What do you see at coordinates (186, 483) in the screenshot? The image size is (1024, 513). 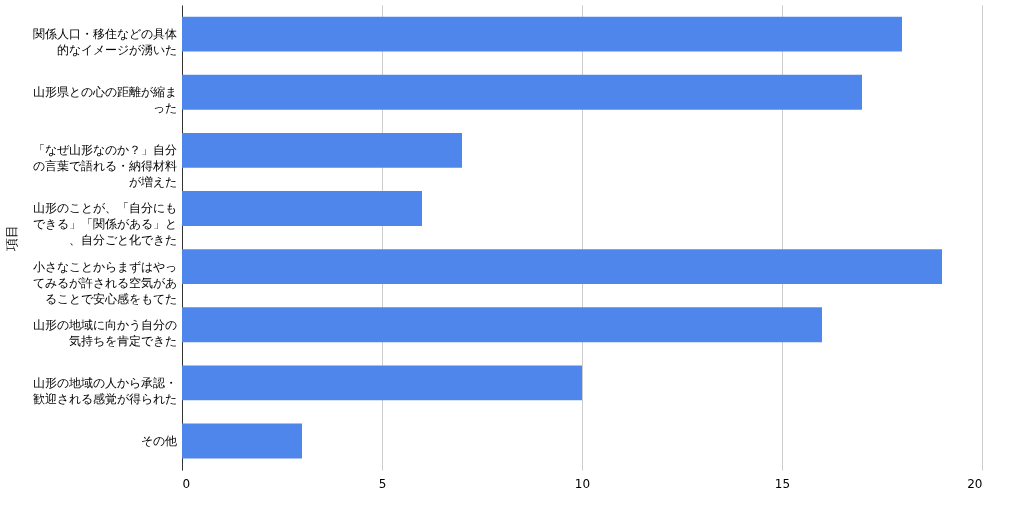 I see `x-tick-label: 0` at bounding box center [186, 483].